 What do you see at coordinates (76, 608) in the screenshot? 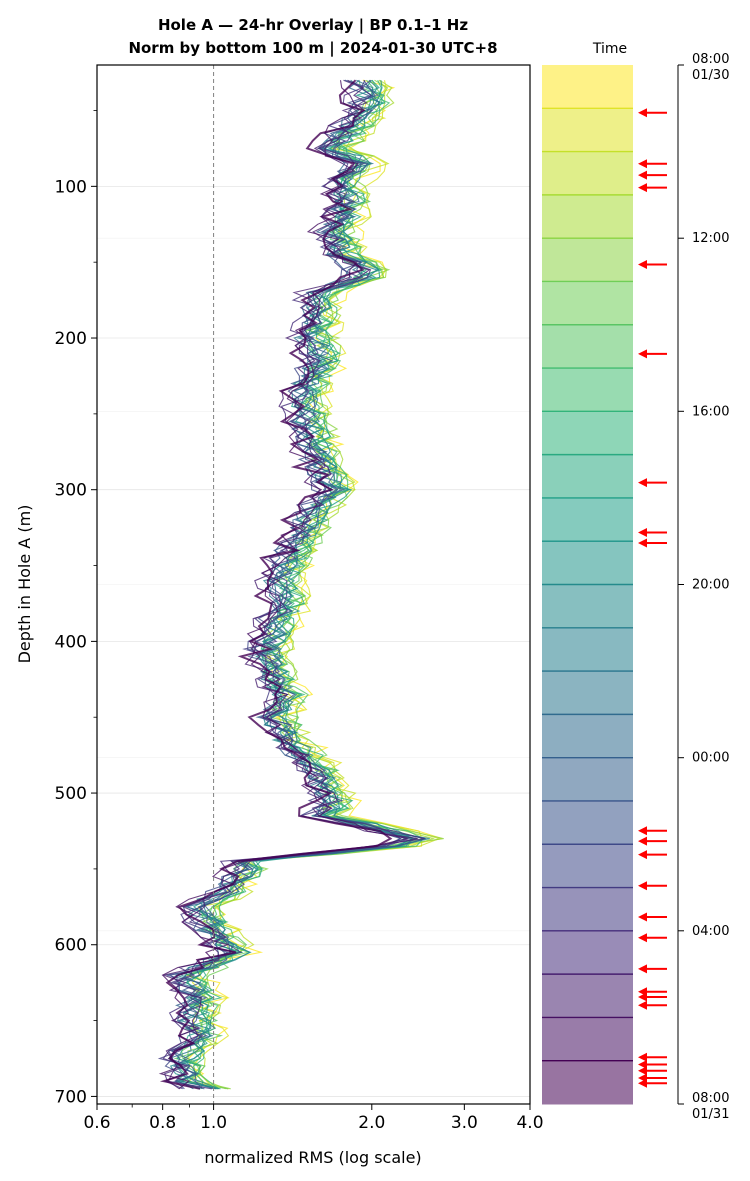
I see `y-axis-ticks: 100 200 300 400 500 600 700` at bounding box center [76, 608].